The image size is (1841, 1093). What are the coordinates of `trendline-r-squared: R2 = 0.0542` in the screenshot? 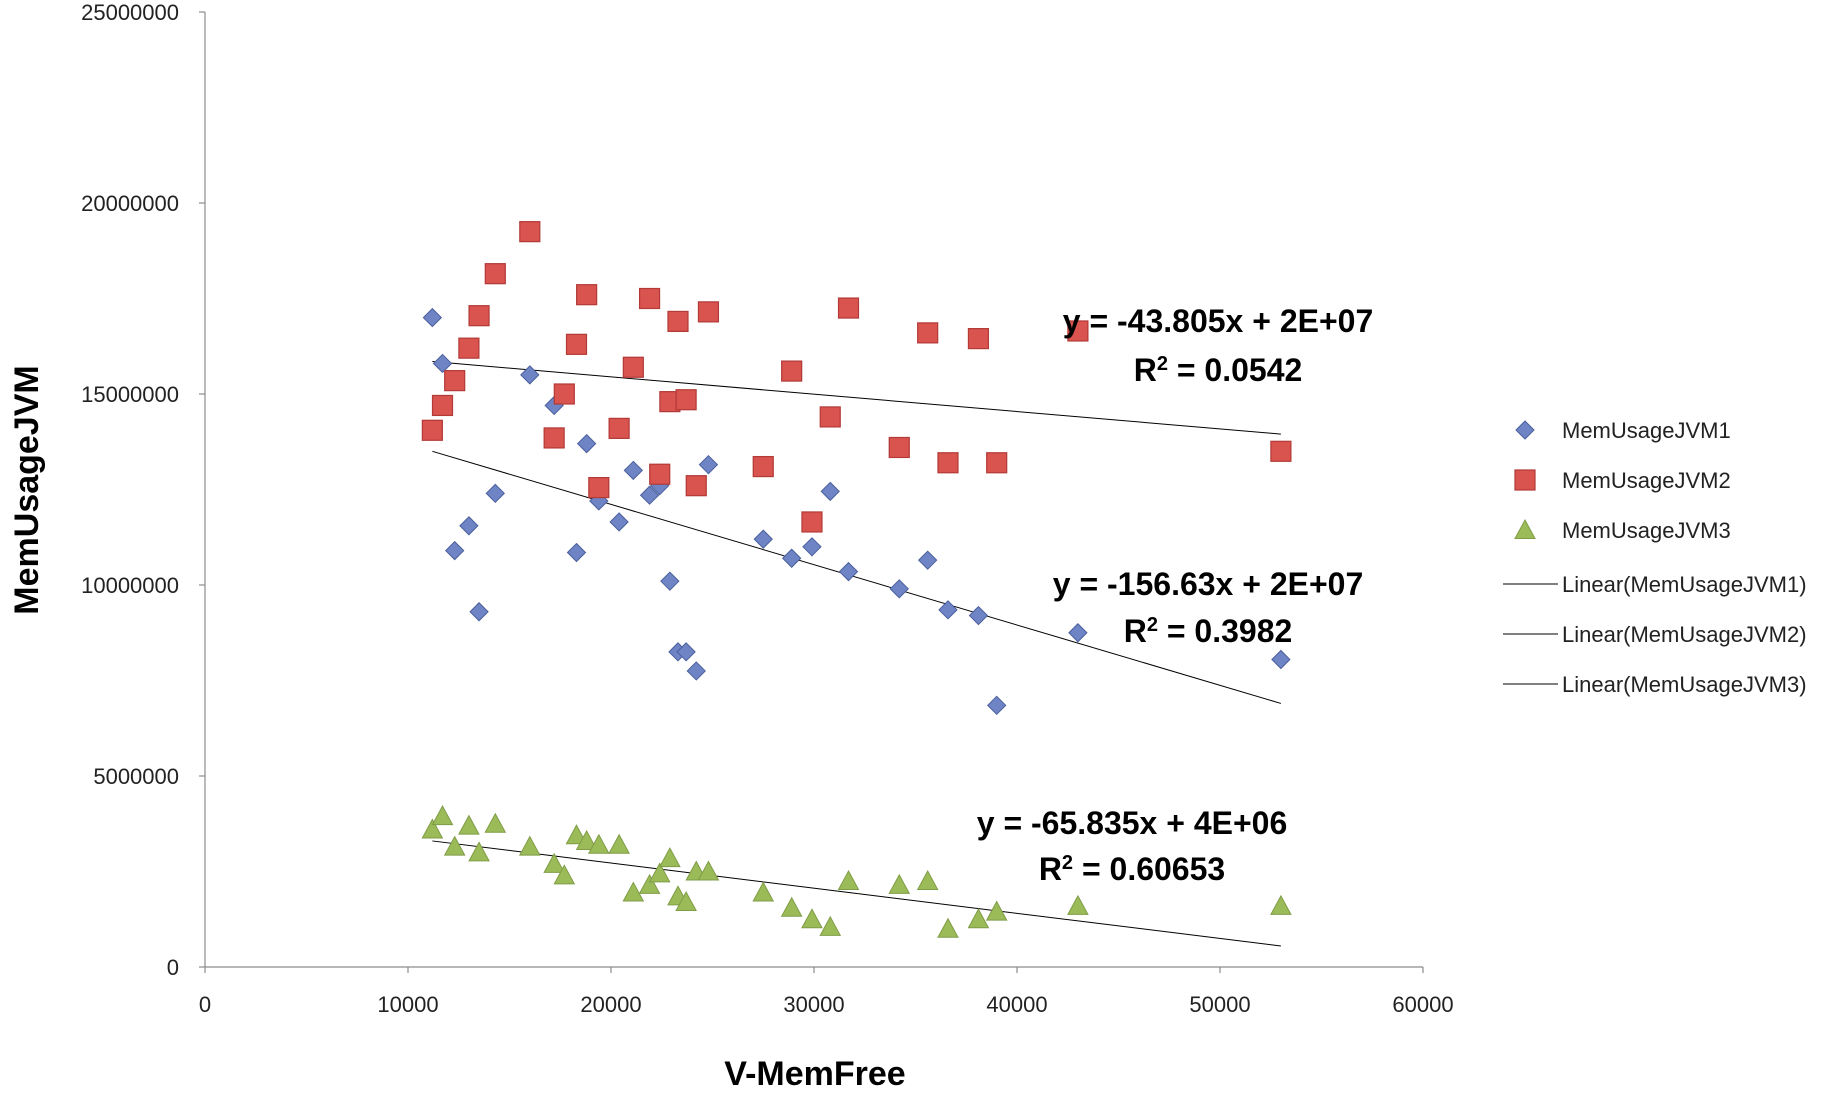 It's located at (1218, 370).